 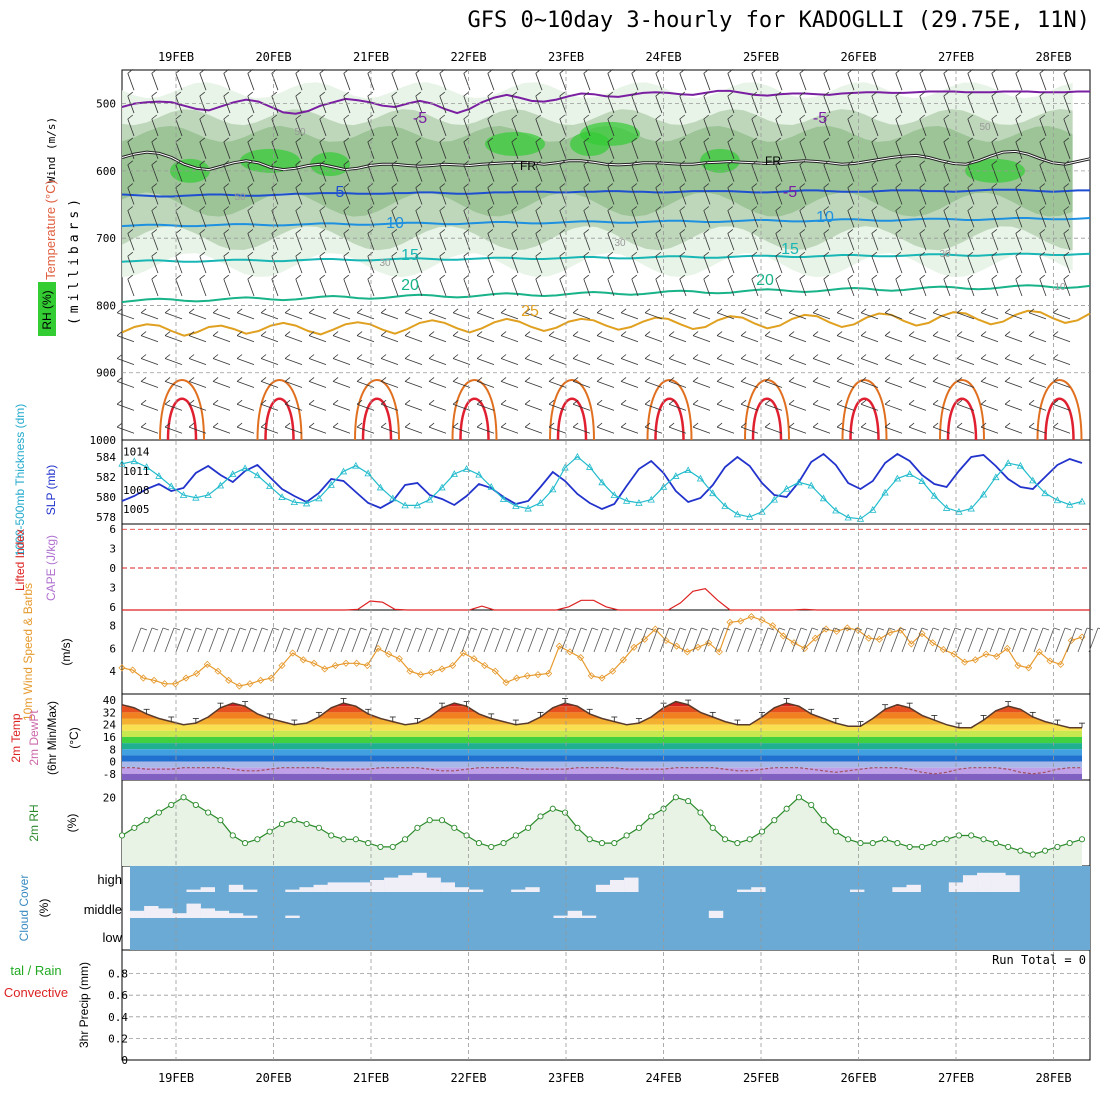 I want to click on label-dewpt2m: 2m DewPt, so click(x=34, y=738).